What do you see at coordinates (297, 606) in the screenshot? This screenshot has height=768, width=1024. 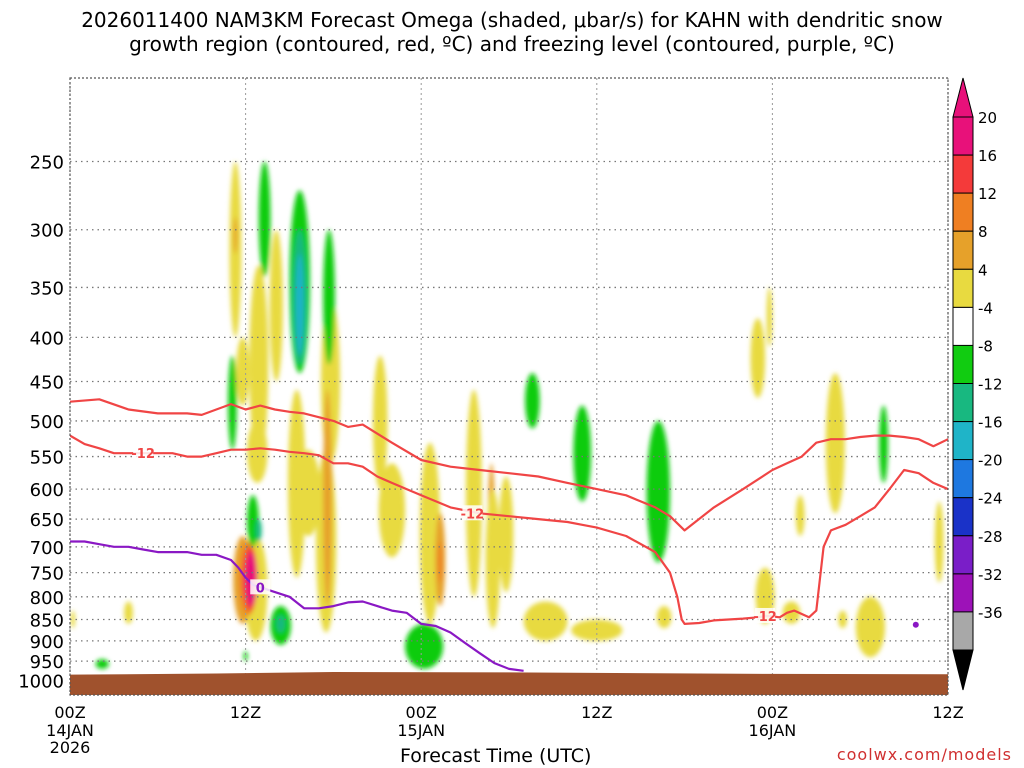 I see `freezing_level-contour` at bounding box center [297, 606].